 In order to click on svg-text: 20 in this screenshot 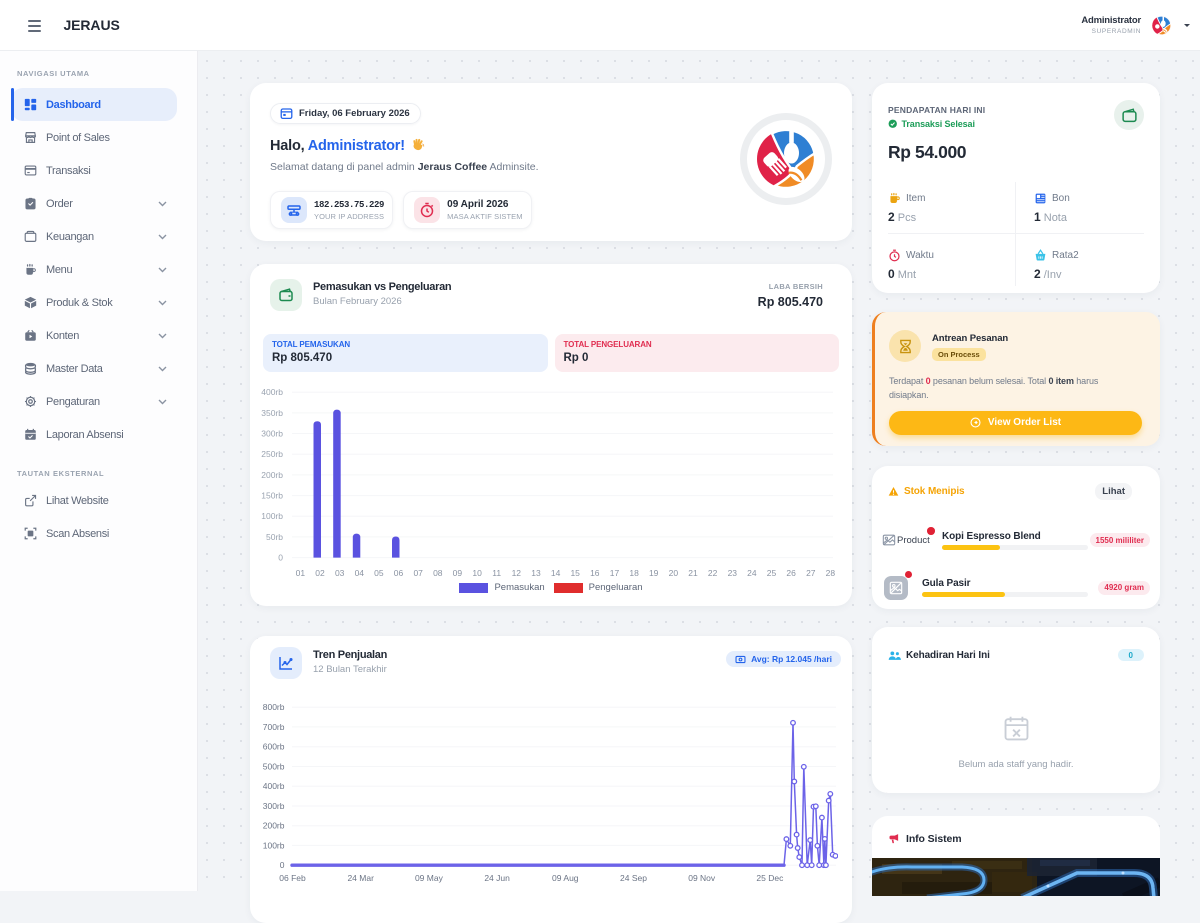, I will do `click(674, 573)`.